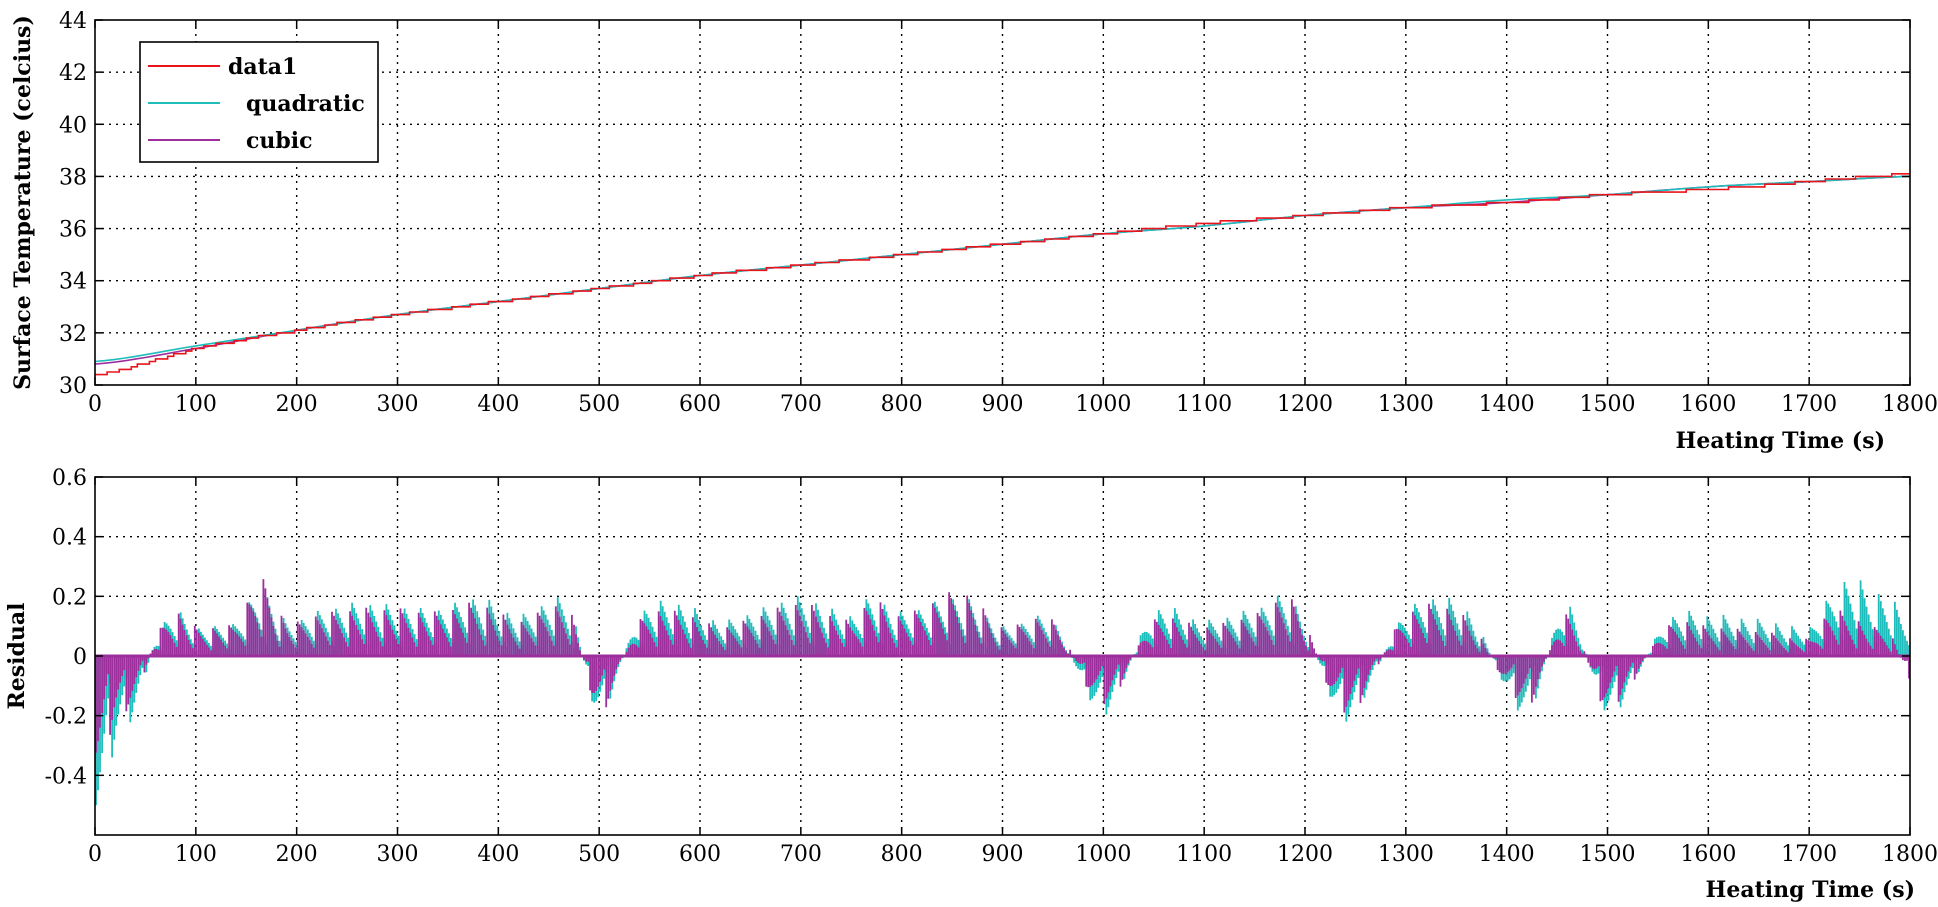 This screenshot has width=1938, height=907. I want to click on bottom-y-axis-title: Residual, so click(17, 655).